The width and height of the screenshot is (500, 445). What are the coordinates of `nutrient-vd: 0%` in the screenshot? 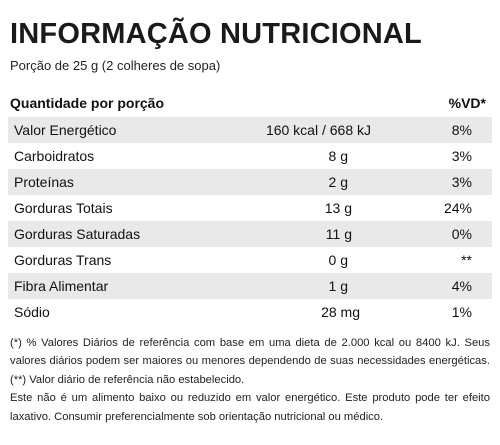 It's located at (461, 234).